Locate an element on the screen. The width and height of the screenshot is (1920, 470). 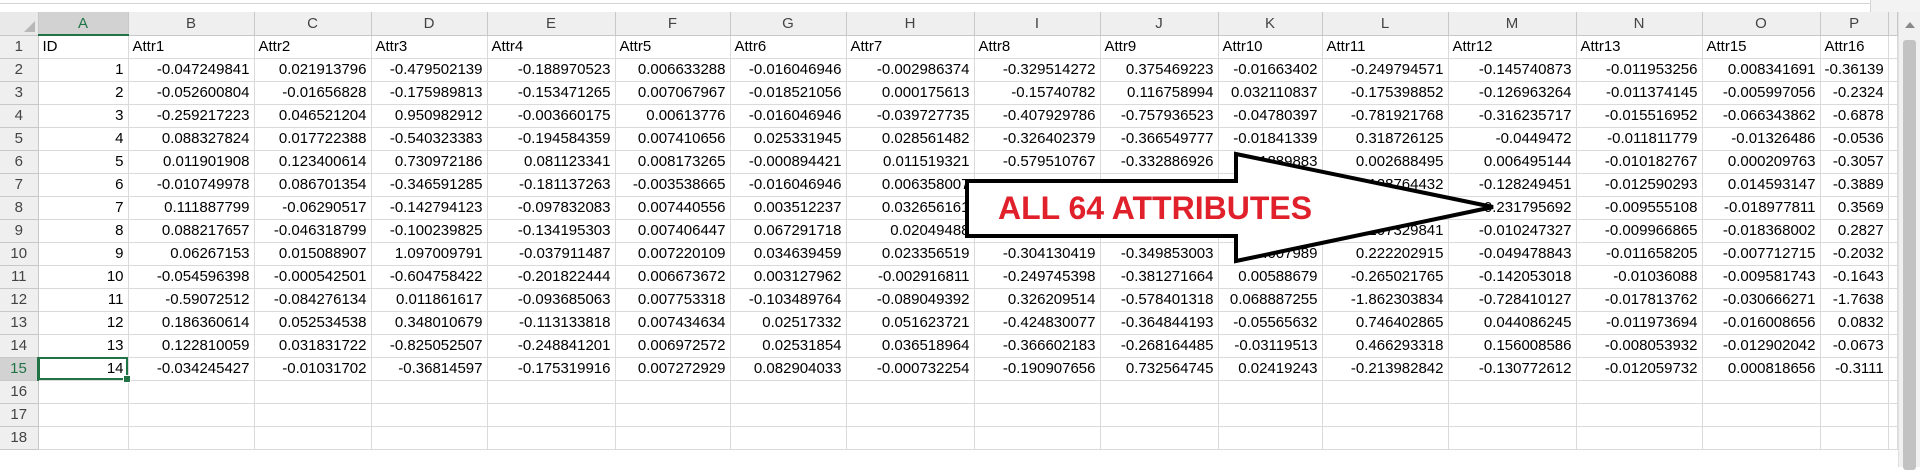
cell-e14: -0.248841201 is located at coordinates (551, 346).